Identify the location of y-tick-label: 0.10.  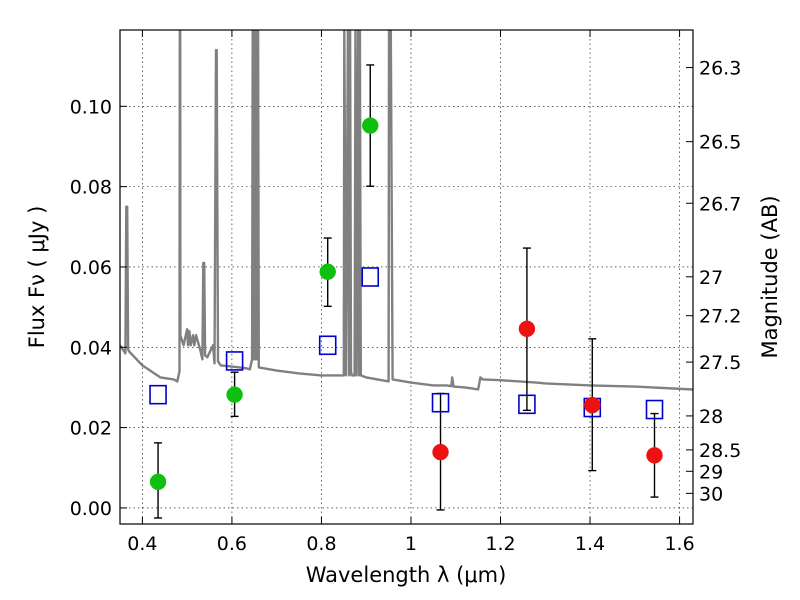
(91, 107).